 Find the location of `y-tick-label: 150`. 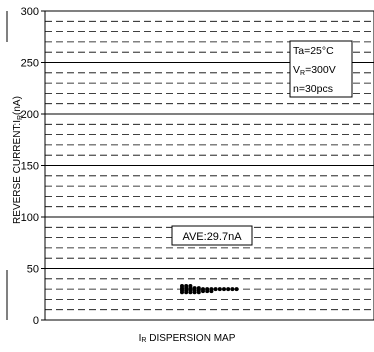

y-tick-label: 150 is located at coordinates (30, 167).